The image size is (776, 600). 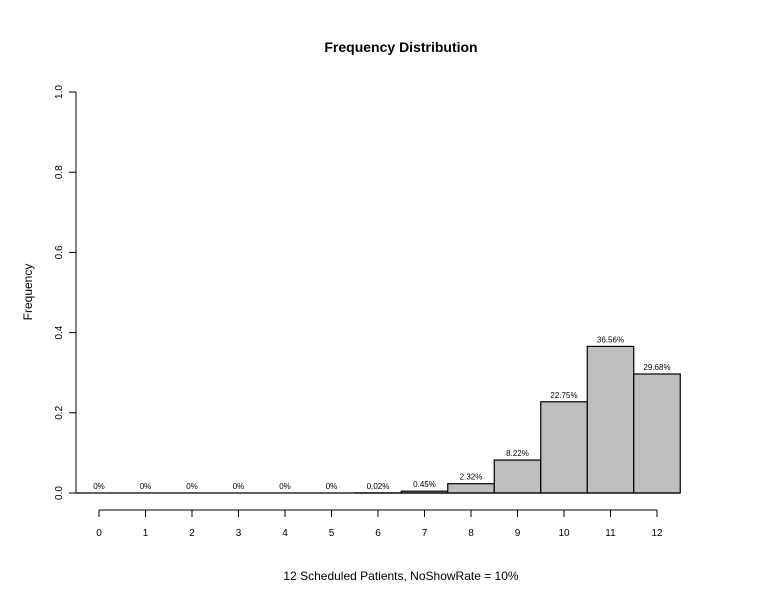 I want to click on data-label-2: 0%, so click(x=192, y=486).